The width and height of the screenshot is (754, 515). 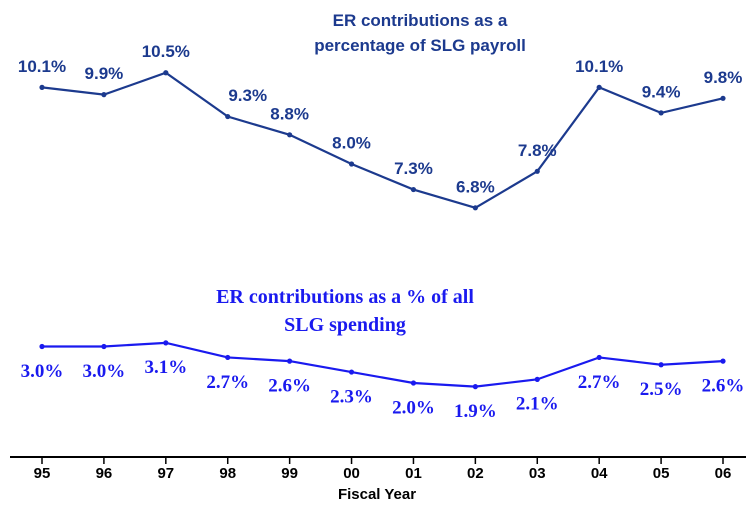 What do you see at coordinates (723, 77) in the screenshot?
I see `data-label: 9.8%` at bounding box center [723, 77].